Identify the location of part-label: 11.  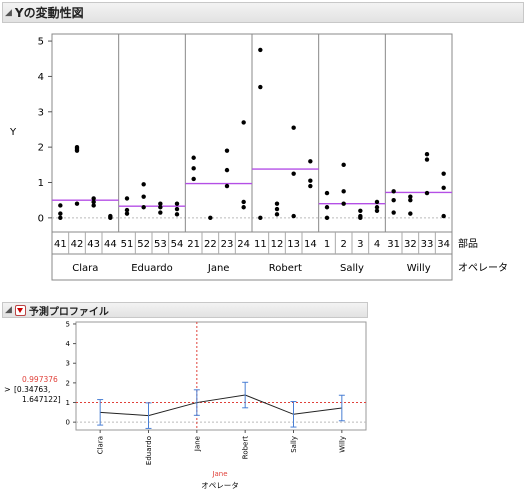
(260, 244).